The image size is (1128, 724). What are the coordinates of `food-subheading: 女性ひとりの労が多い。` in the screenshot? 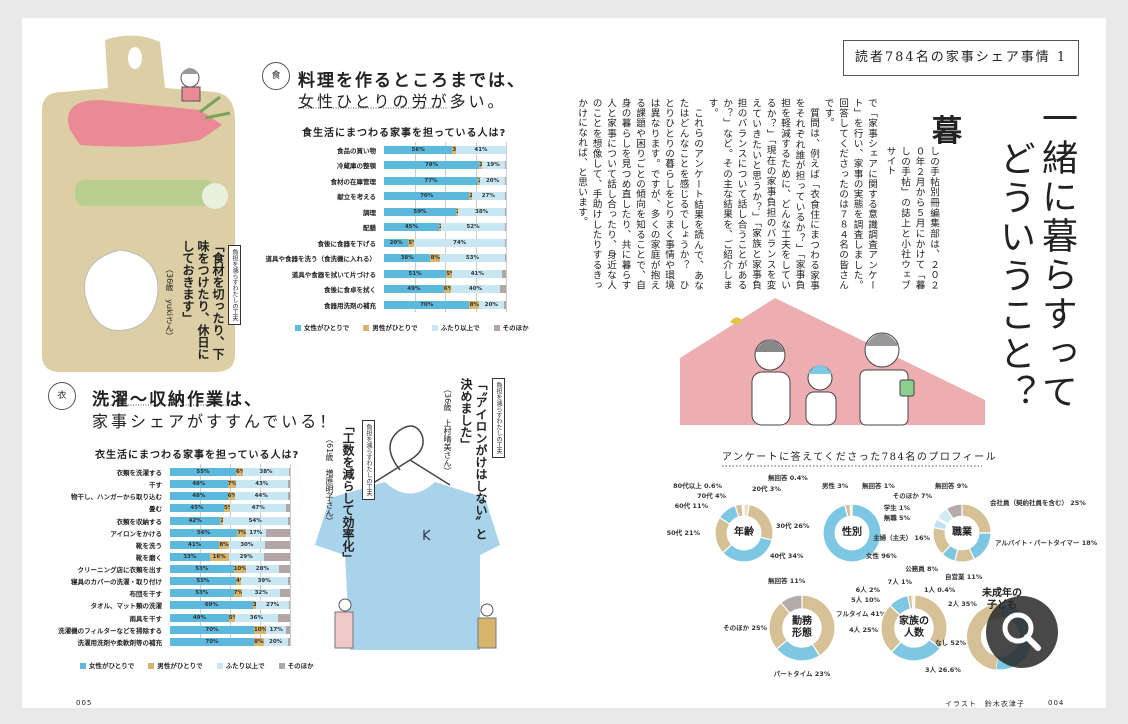 It's located at (402, 101).